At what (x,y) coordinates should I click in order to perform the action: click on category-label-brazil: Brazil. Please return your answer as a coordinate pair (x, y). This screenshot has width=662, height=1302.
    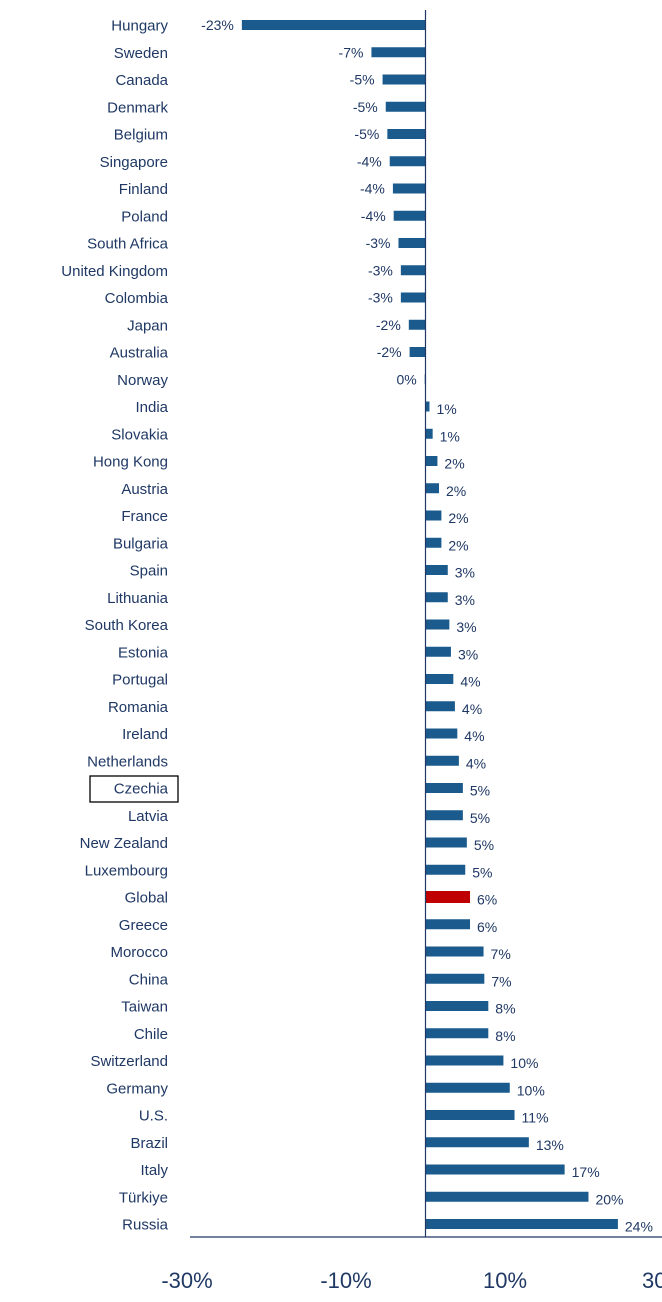
    Looking at the image, I should click on (149, 1143).